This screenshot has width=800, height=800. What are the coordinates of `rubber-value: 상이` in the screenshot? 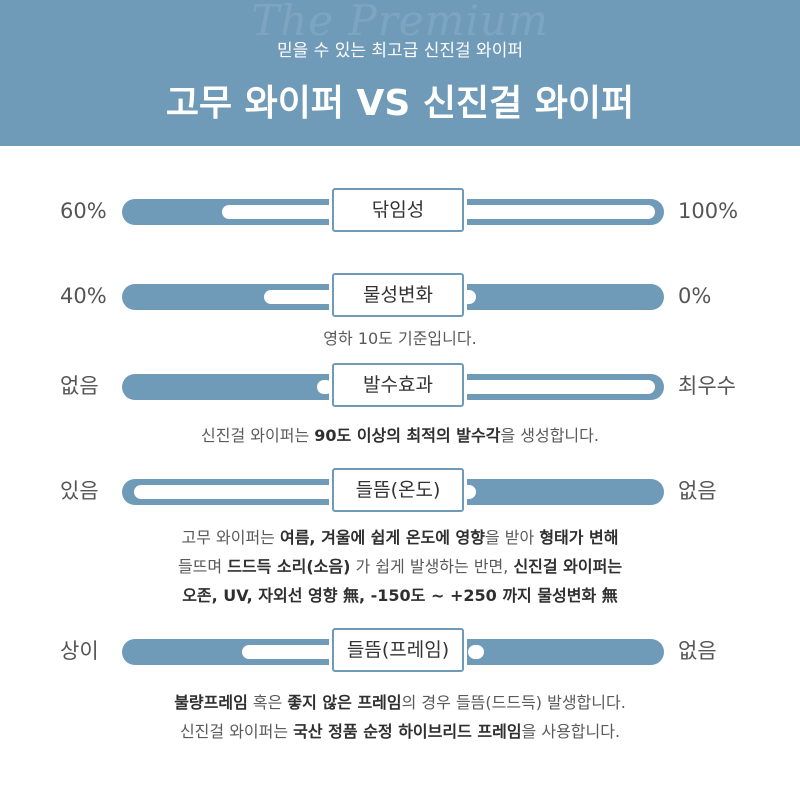 It's located at (79, 651).